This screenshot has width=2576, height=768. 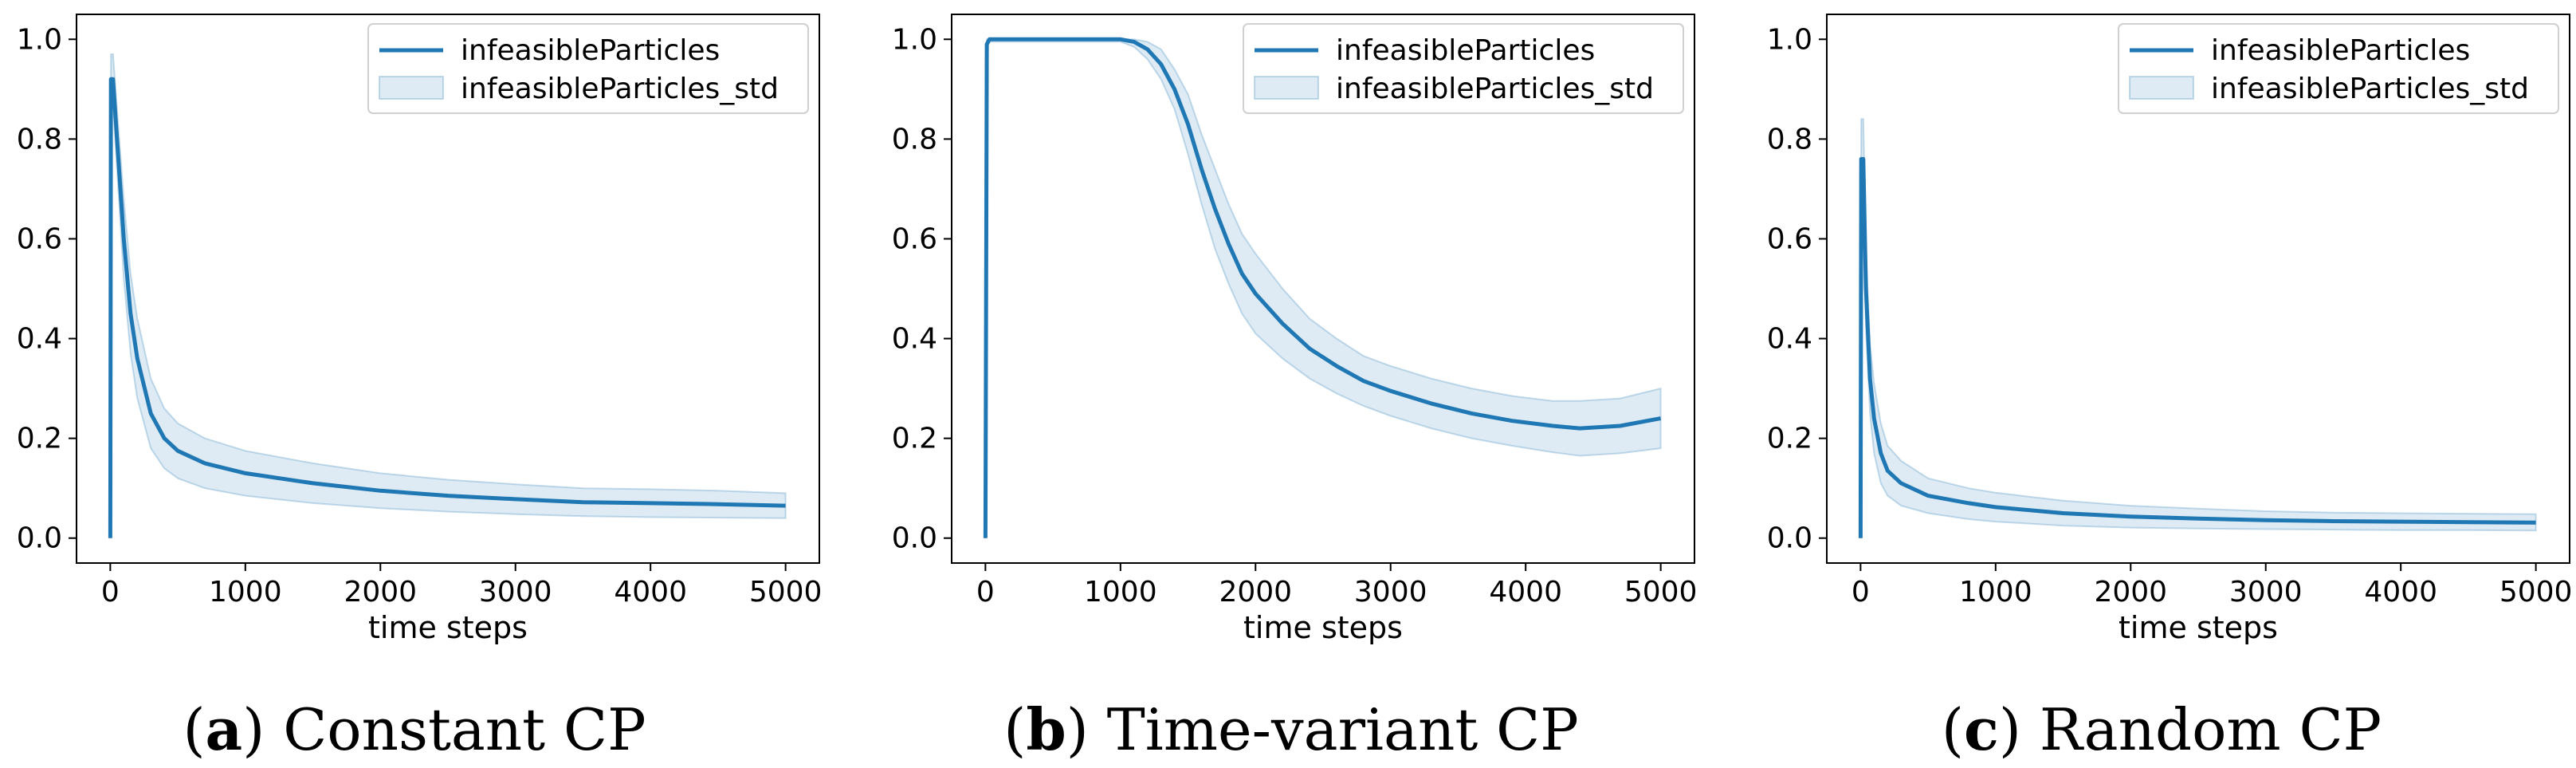 I want to click on panel-caption: (b) Time-variant CP, so click(x=1290, y=729).